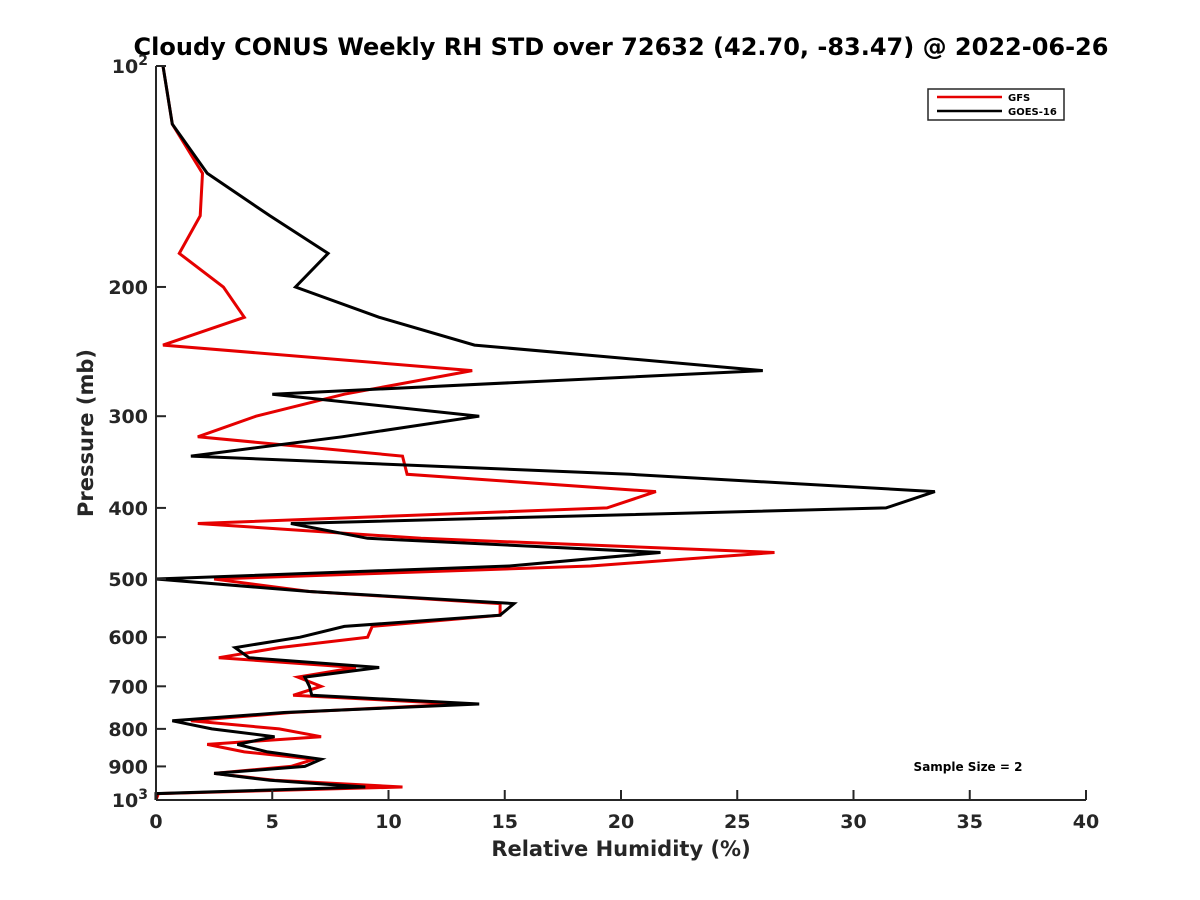 This screenshot has width=1200, height=900. What do you see at coordinates (128, 687) in the screenshot?
I see `y-tick-label: 700` at bounding box center [128, 687].